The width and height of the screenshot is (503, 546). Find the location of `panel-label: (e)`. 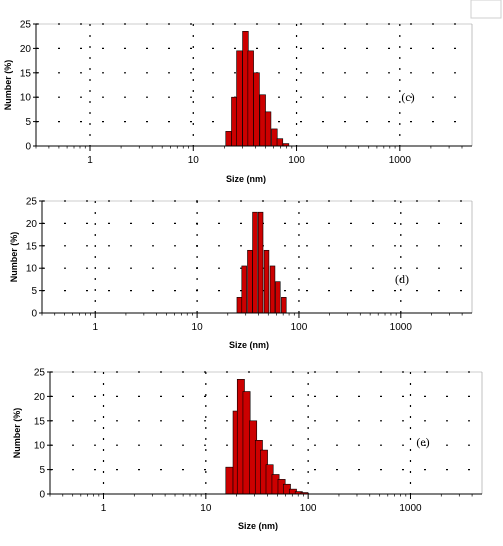

panel-label: (e) is located at coordinates (422, 442).